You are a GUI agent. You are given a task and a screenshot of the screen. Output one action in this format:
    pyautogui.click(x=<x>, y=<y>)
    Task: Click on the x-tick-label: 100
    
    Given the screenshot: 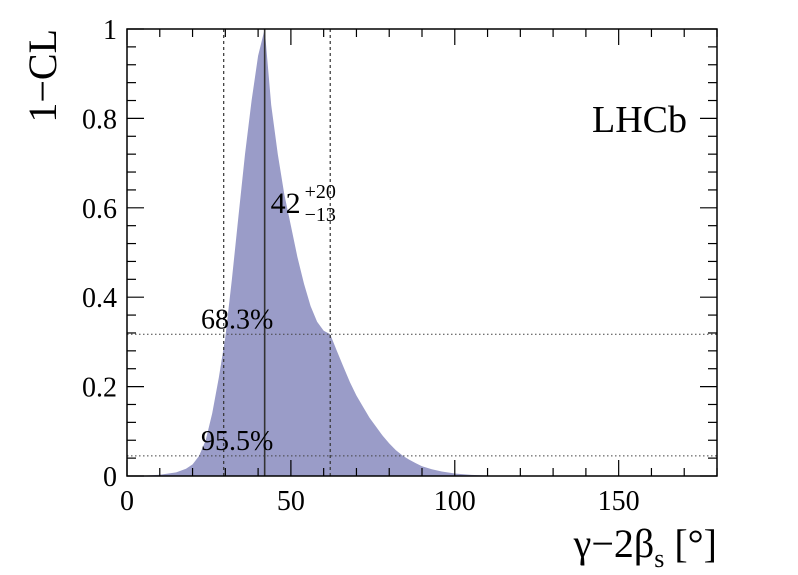 What is the action you would take?
    pyautogui.click(x=455, y=501)
    